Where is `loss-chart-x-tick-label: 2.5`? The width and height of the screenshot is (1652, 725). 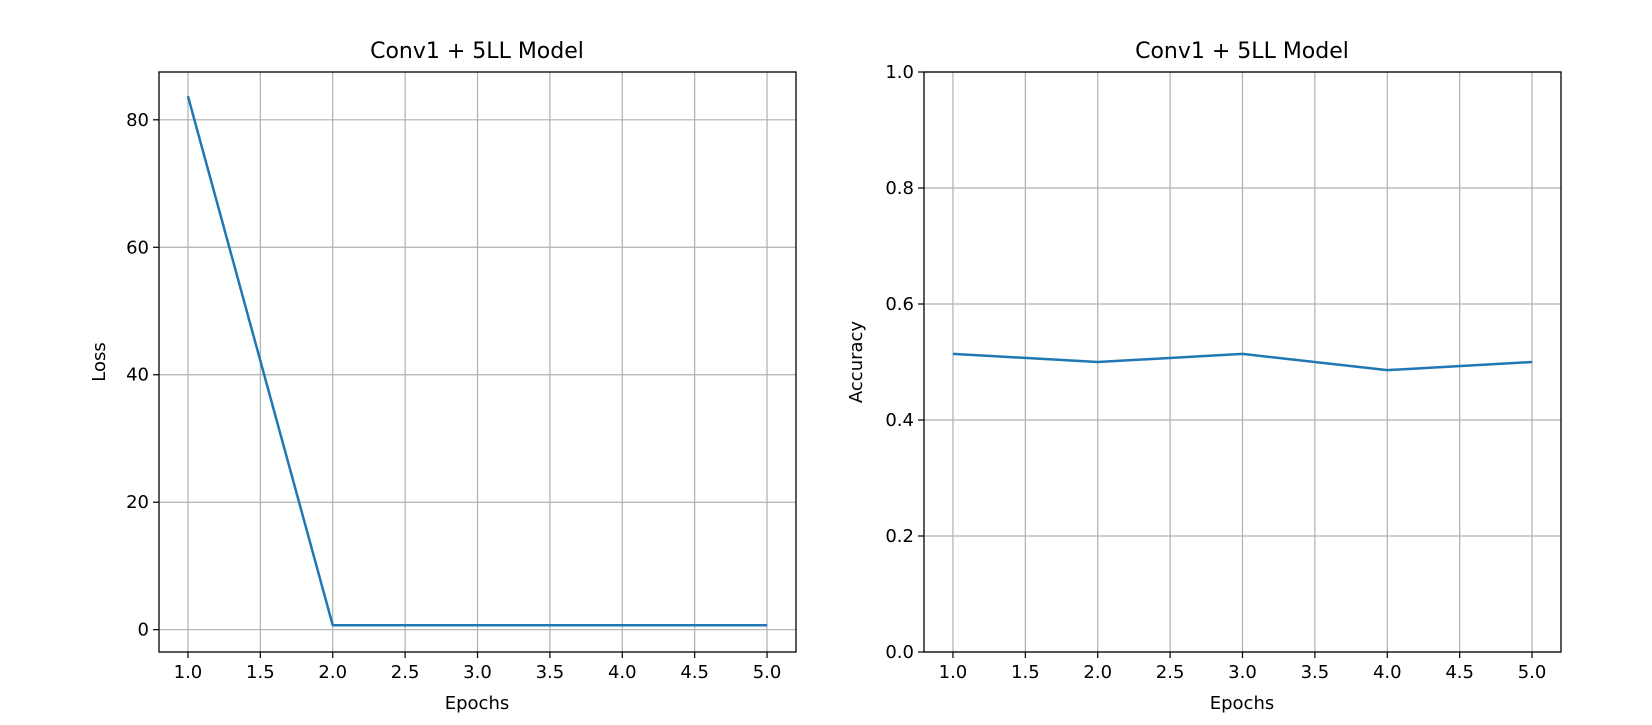 loss-chart-x-tick-label: 2.5 is located at coordinates (405, 672).